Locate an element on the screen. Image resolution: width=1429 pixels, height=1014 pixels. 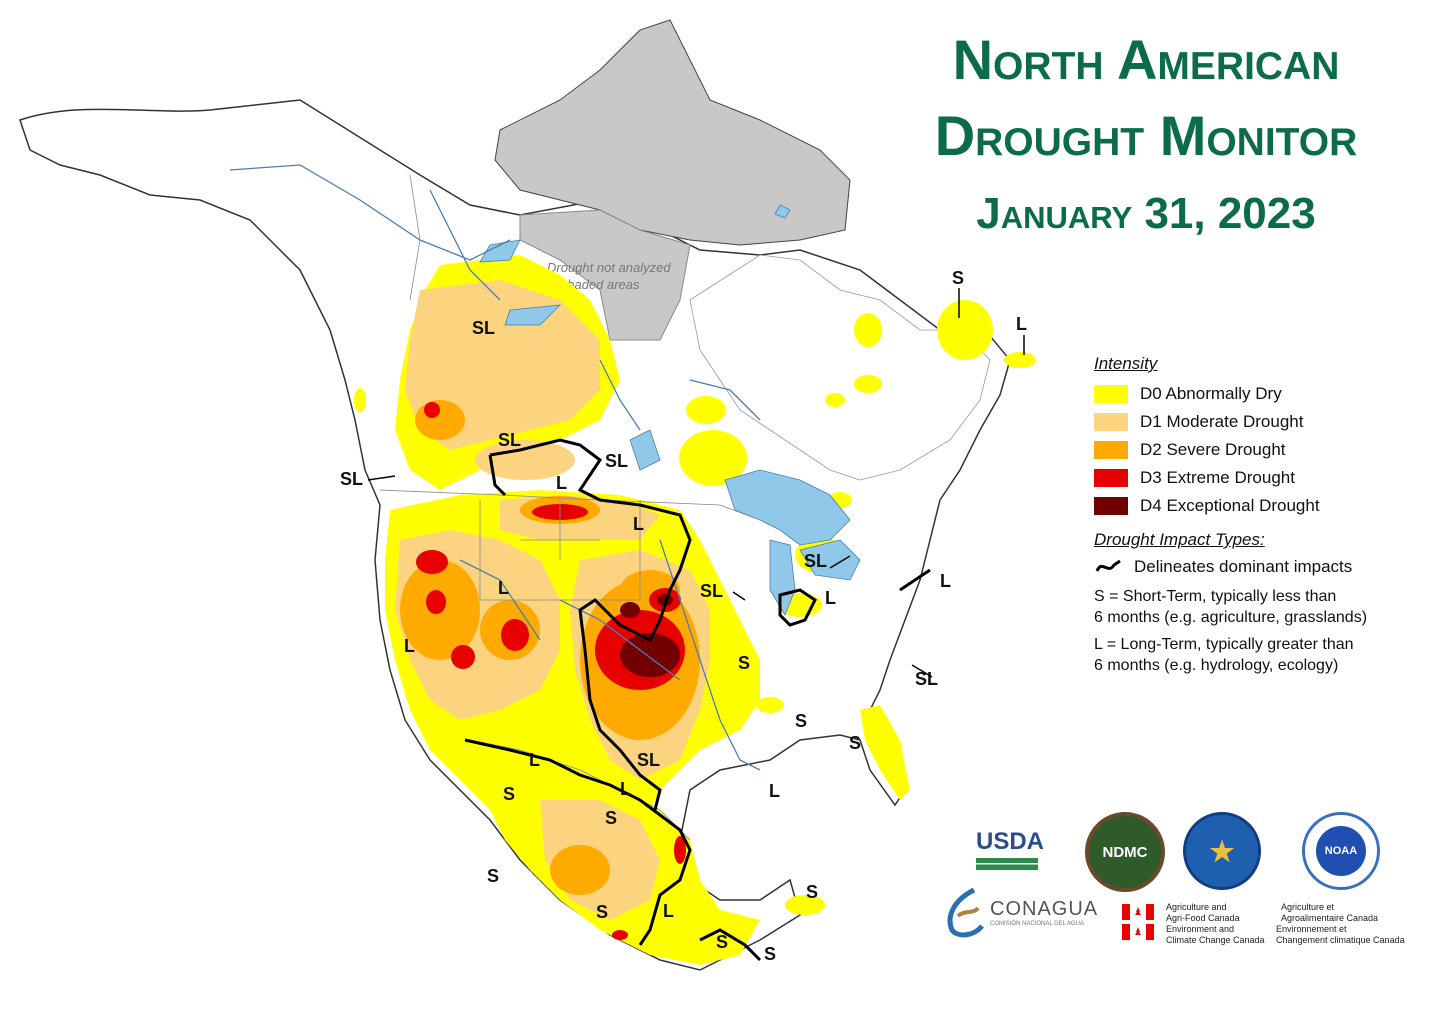
hudson-bay-region is located at coordinates (840, 367).